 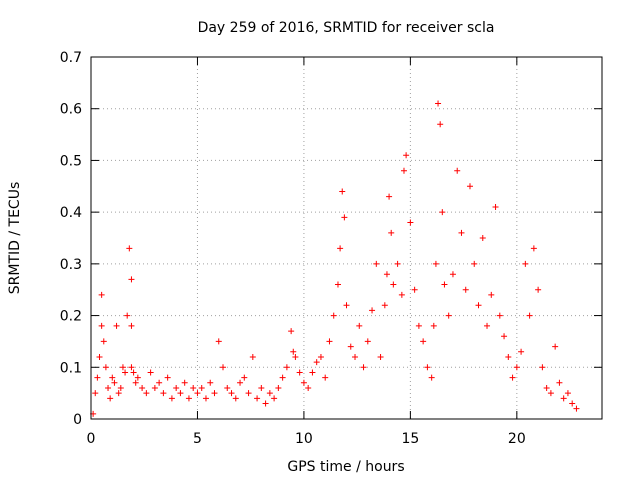 What do you see at coordinates (197, 439) in the screenshot?
I see `x-tick-label: 5` at bounding box center [197, 439].